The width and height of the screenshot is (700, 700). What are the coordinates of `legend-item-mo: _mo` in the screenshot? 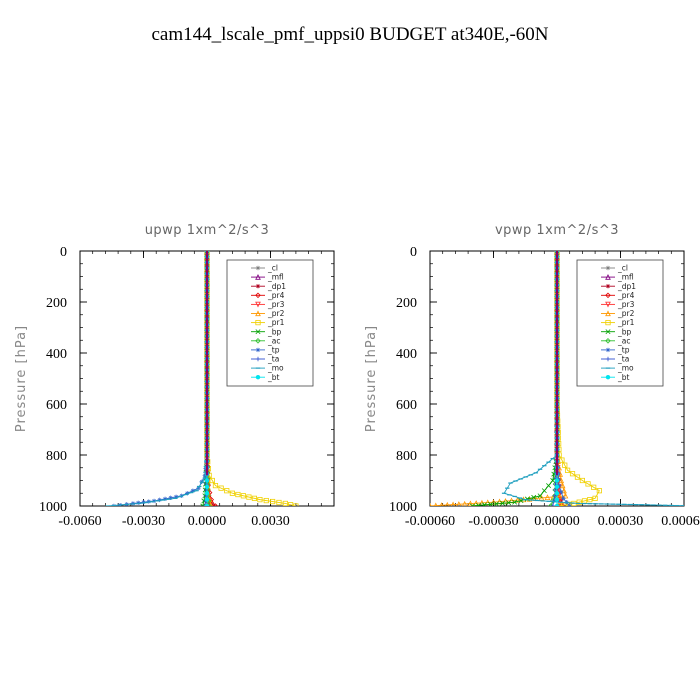 It's located at (617, 368).